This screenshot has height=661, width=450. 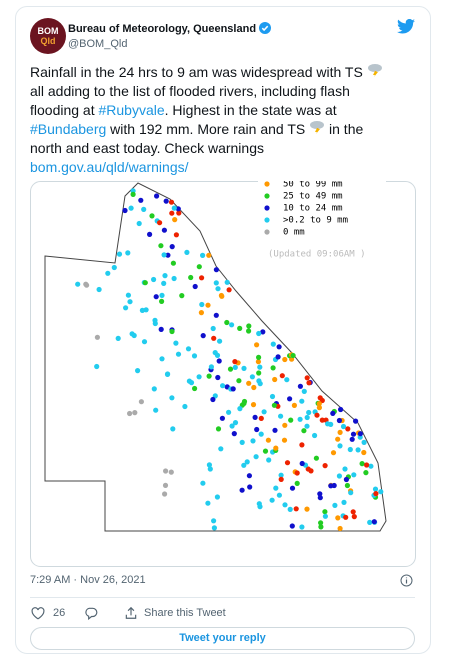 I want to click on author-name: Bureau of Meteorology, Queensland, so click(x=170, y=28).